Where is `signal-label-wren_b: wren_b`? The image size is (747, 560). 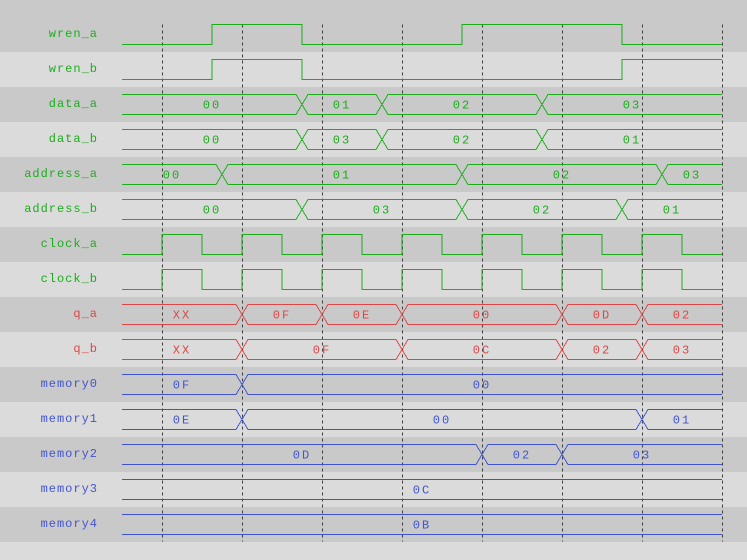 signal-label-wren_b: wren_b is located at coordinates (73, 69).